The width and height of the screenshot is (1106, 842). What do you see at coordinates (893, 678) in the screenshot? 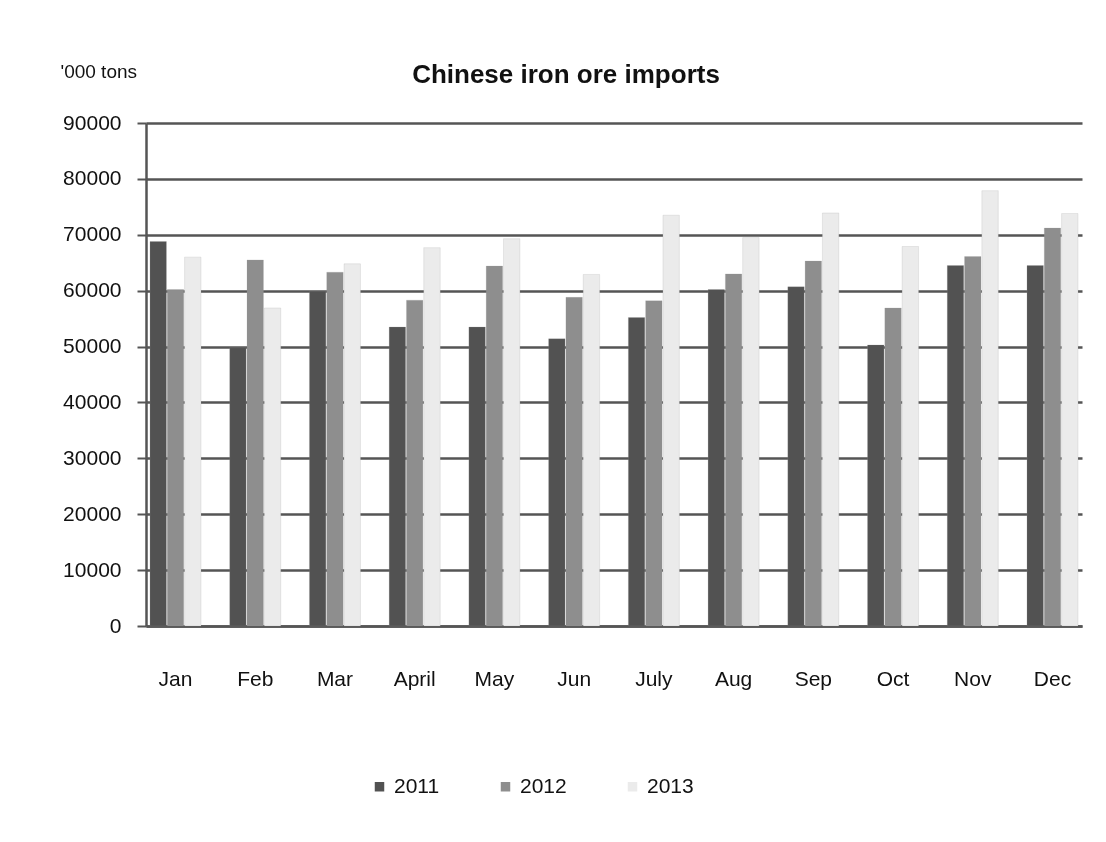
I see `x-tick-label: Oct` at bounding box center [893, 678].